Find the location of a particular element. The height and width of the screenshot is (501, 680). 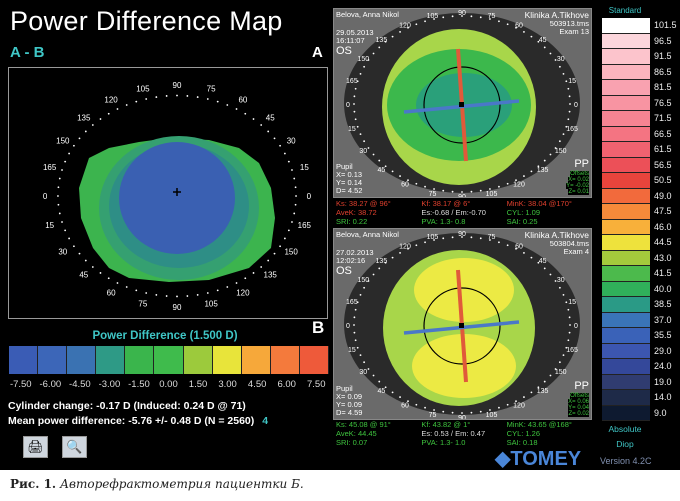

angle-label: 90 is located at coordinates (177, 307).